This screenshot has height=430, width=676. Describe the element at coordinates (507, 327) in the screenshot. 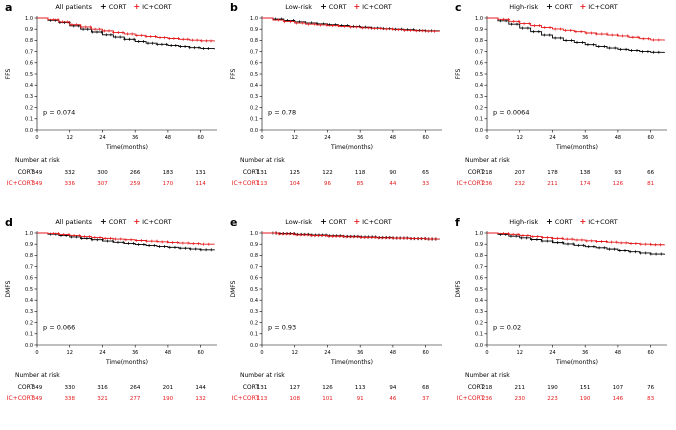

I see `p-value: p = 0.02` at that location.